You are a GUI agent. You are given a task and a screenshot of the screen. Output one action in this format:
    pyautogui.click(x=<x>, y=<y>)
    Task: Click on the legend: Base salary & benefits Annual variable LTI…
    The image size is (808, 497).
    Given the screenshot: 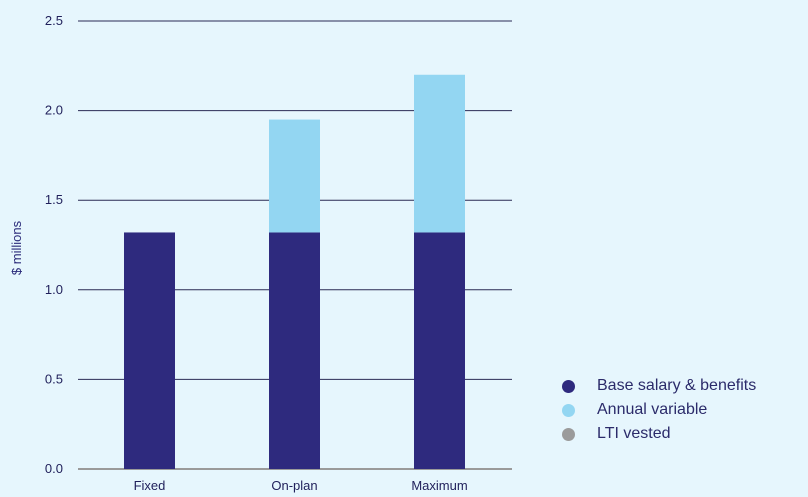 What is the action you would take?
    pyautogui.click(x=659, y=409)
    